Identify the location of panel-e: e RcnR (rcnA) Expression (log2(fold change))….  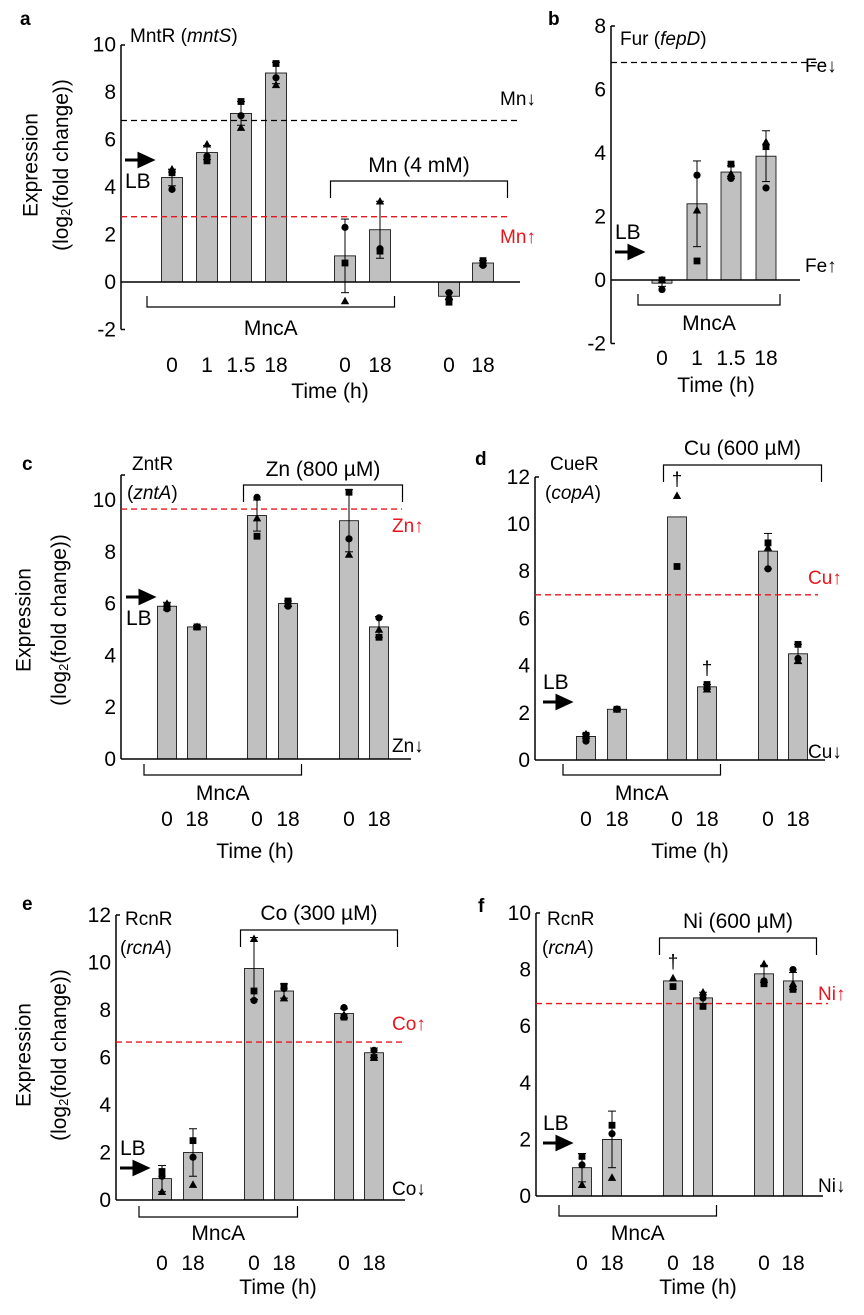
(219, 1096).